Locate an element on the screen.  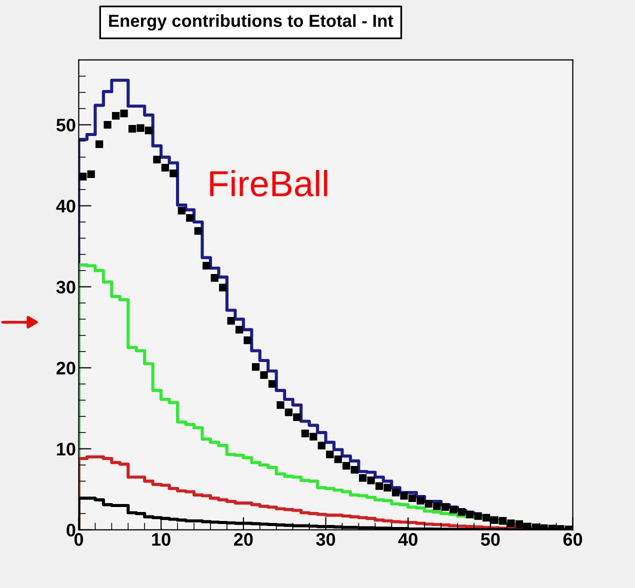
x-tick-label: 60 is located at coordinates (572, 539).